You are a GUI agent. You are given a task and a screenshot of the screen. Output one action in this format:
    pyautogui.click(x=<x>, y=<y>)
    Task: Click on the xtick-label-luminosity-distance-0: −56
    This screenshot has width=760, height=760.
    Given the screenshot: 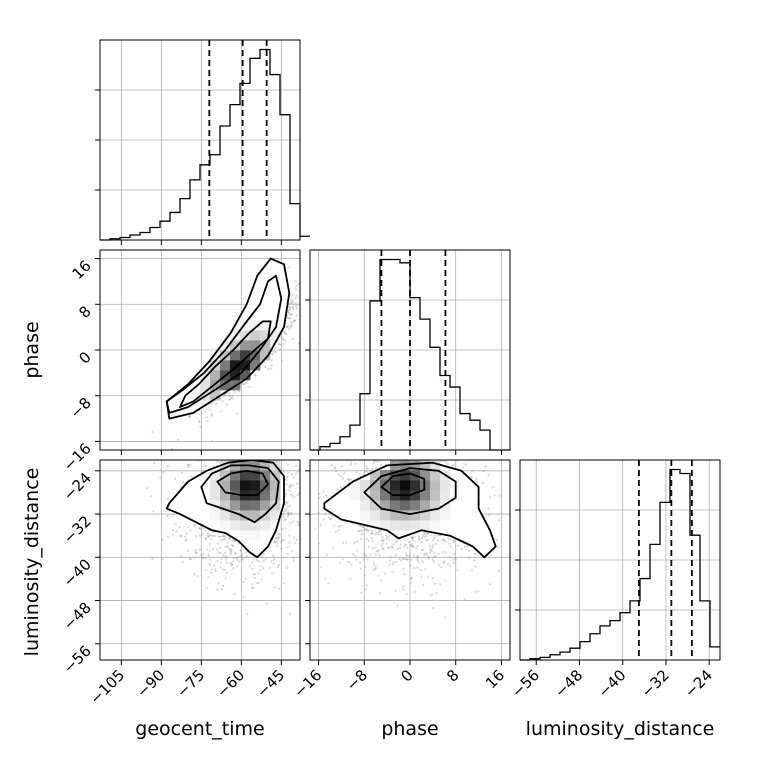 What is the action you would take?
    pyautogui.click(x=525, y=683)
    